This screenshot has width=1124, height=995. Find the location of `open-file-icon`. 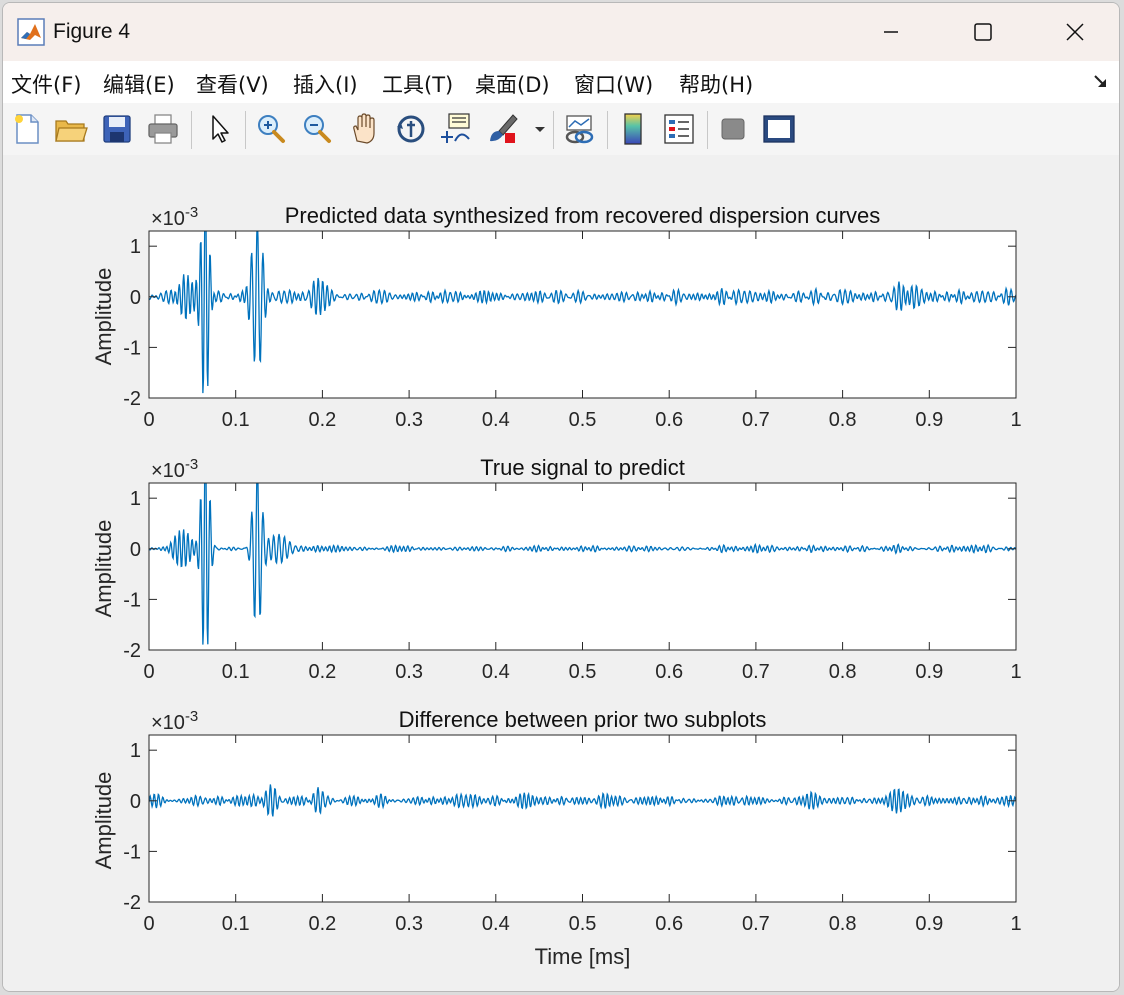

open-file-icon is located at coordinates (71, 129).